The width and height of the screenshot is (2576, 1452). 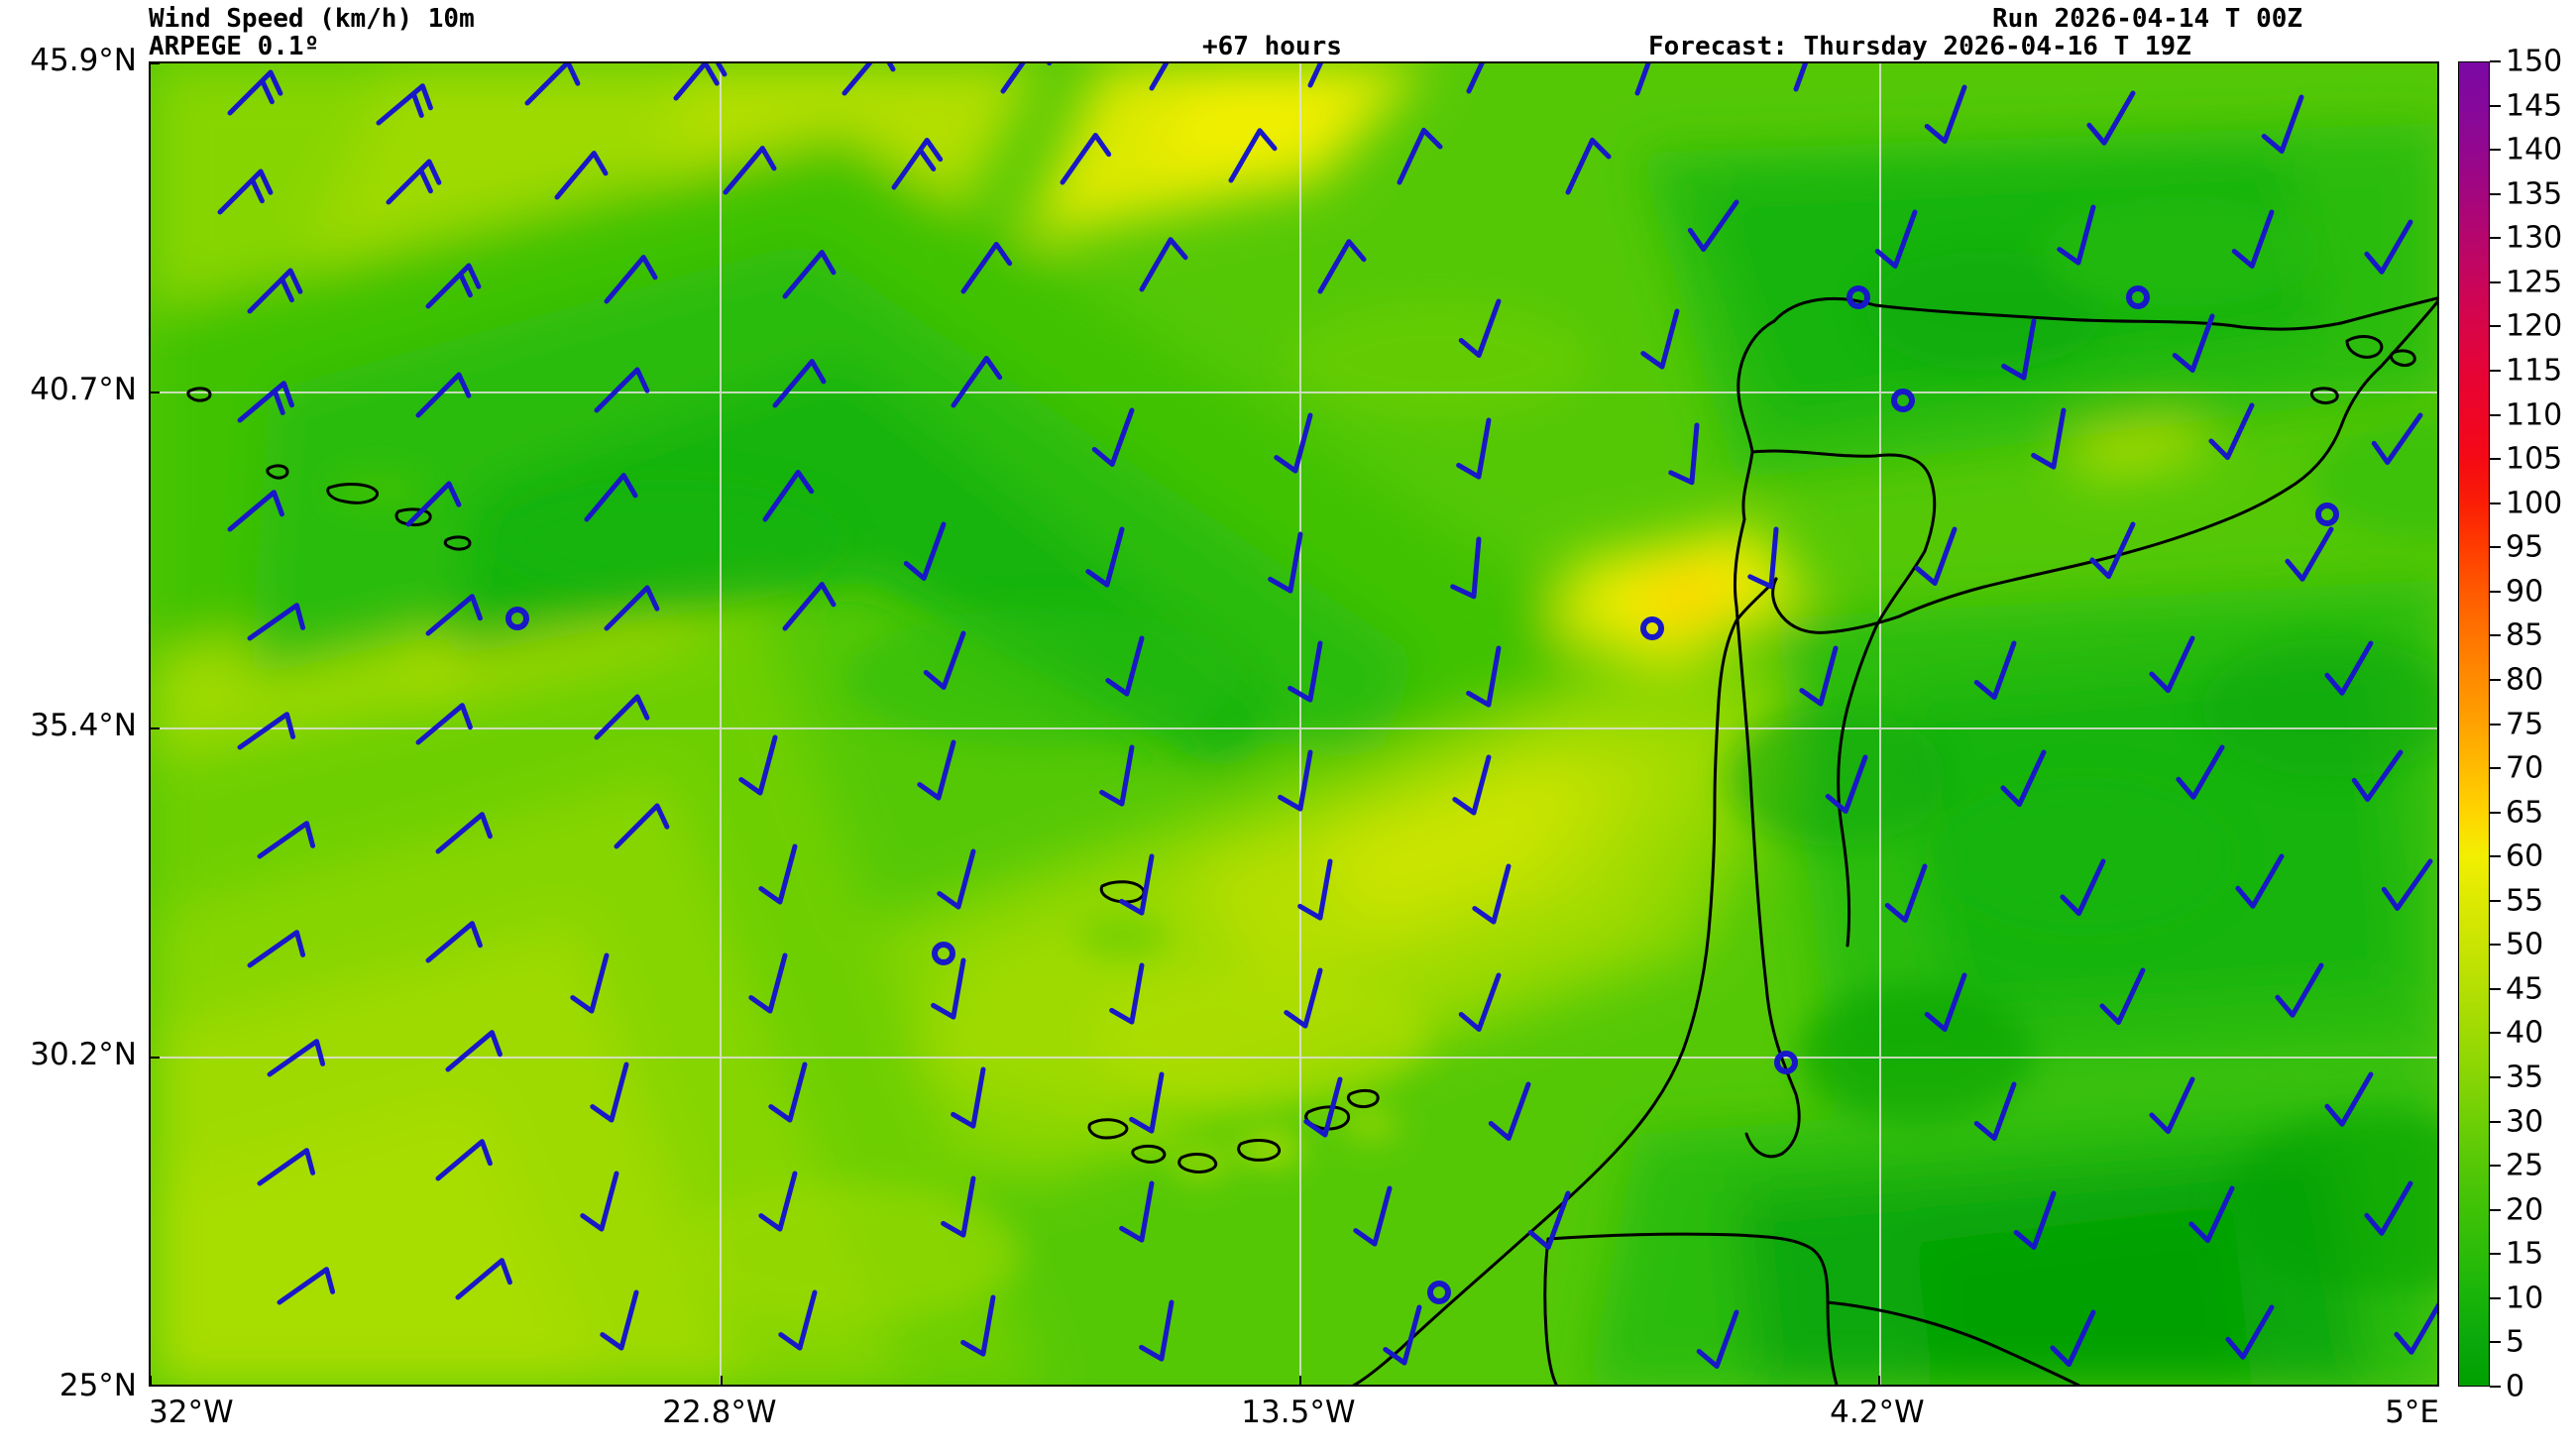 What do you see at coordinates (83, 390) in the screenshot?
I see `y-axis-tick-label: 40.7°N` at bounding box center [83, 390].